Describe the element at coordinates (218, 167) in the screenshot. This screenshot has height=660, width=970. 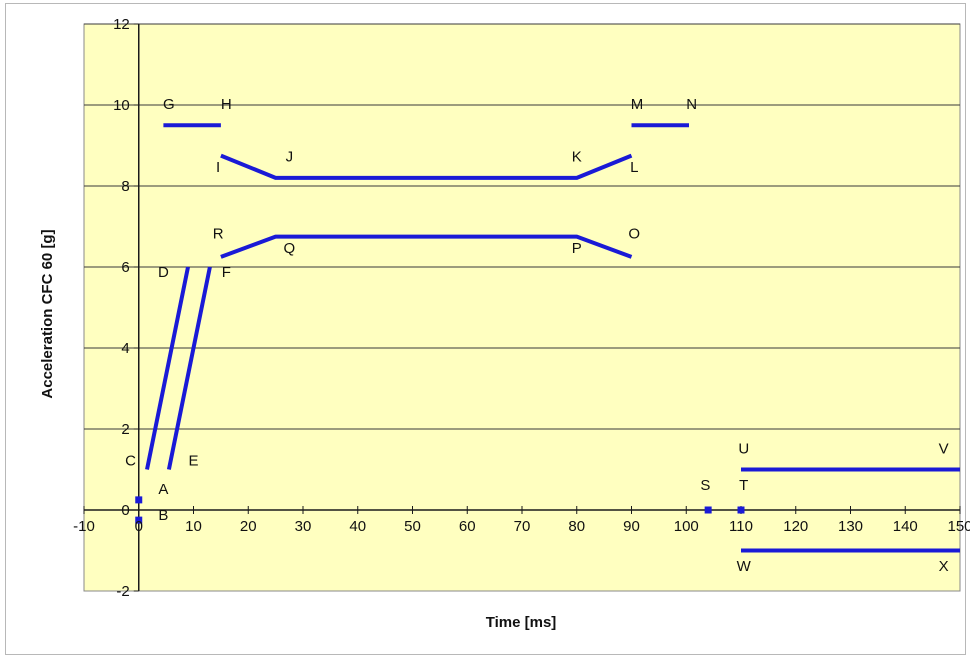
I see `point-label-i: I` at that location.